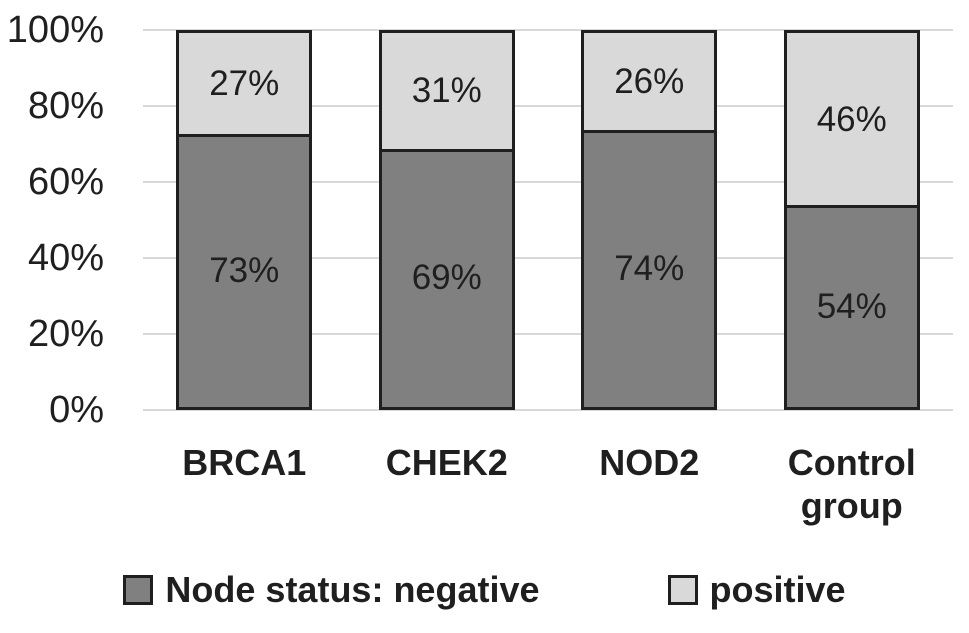 The width and height of the screenshot is (969, 633). I want to click on legend-label-positive: positive, so click(777, 589).